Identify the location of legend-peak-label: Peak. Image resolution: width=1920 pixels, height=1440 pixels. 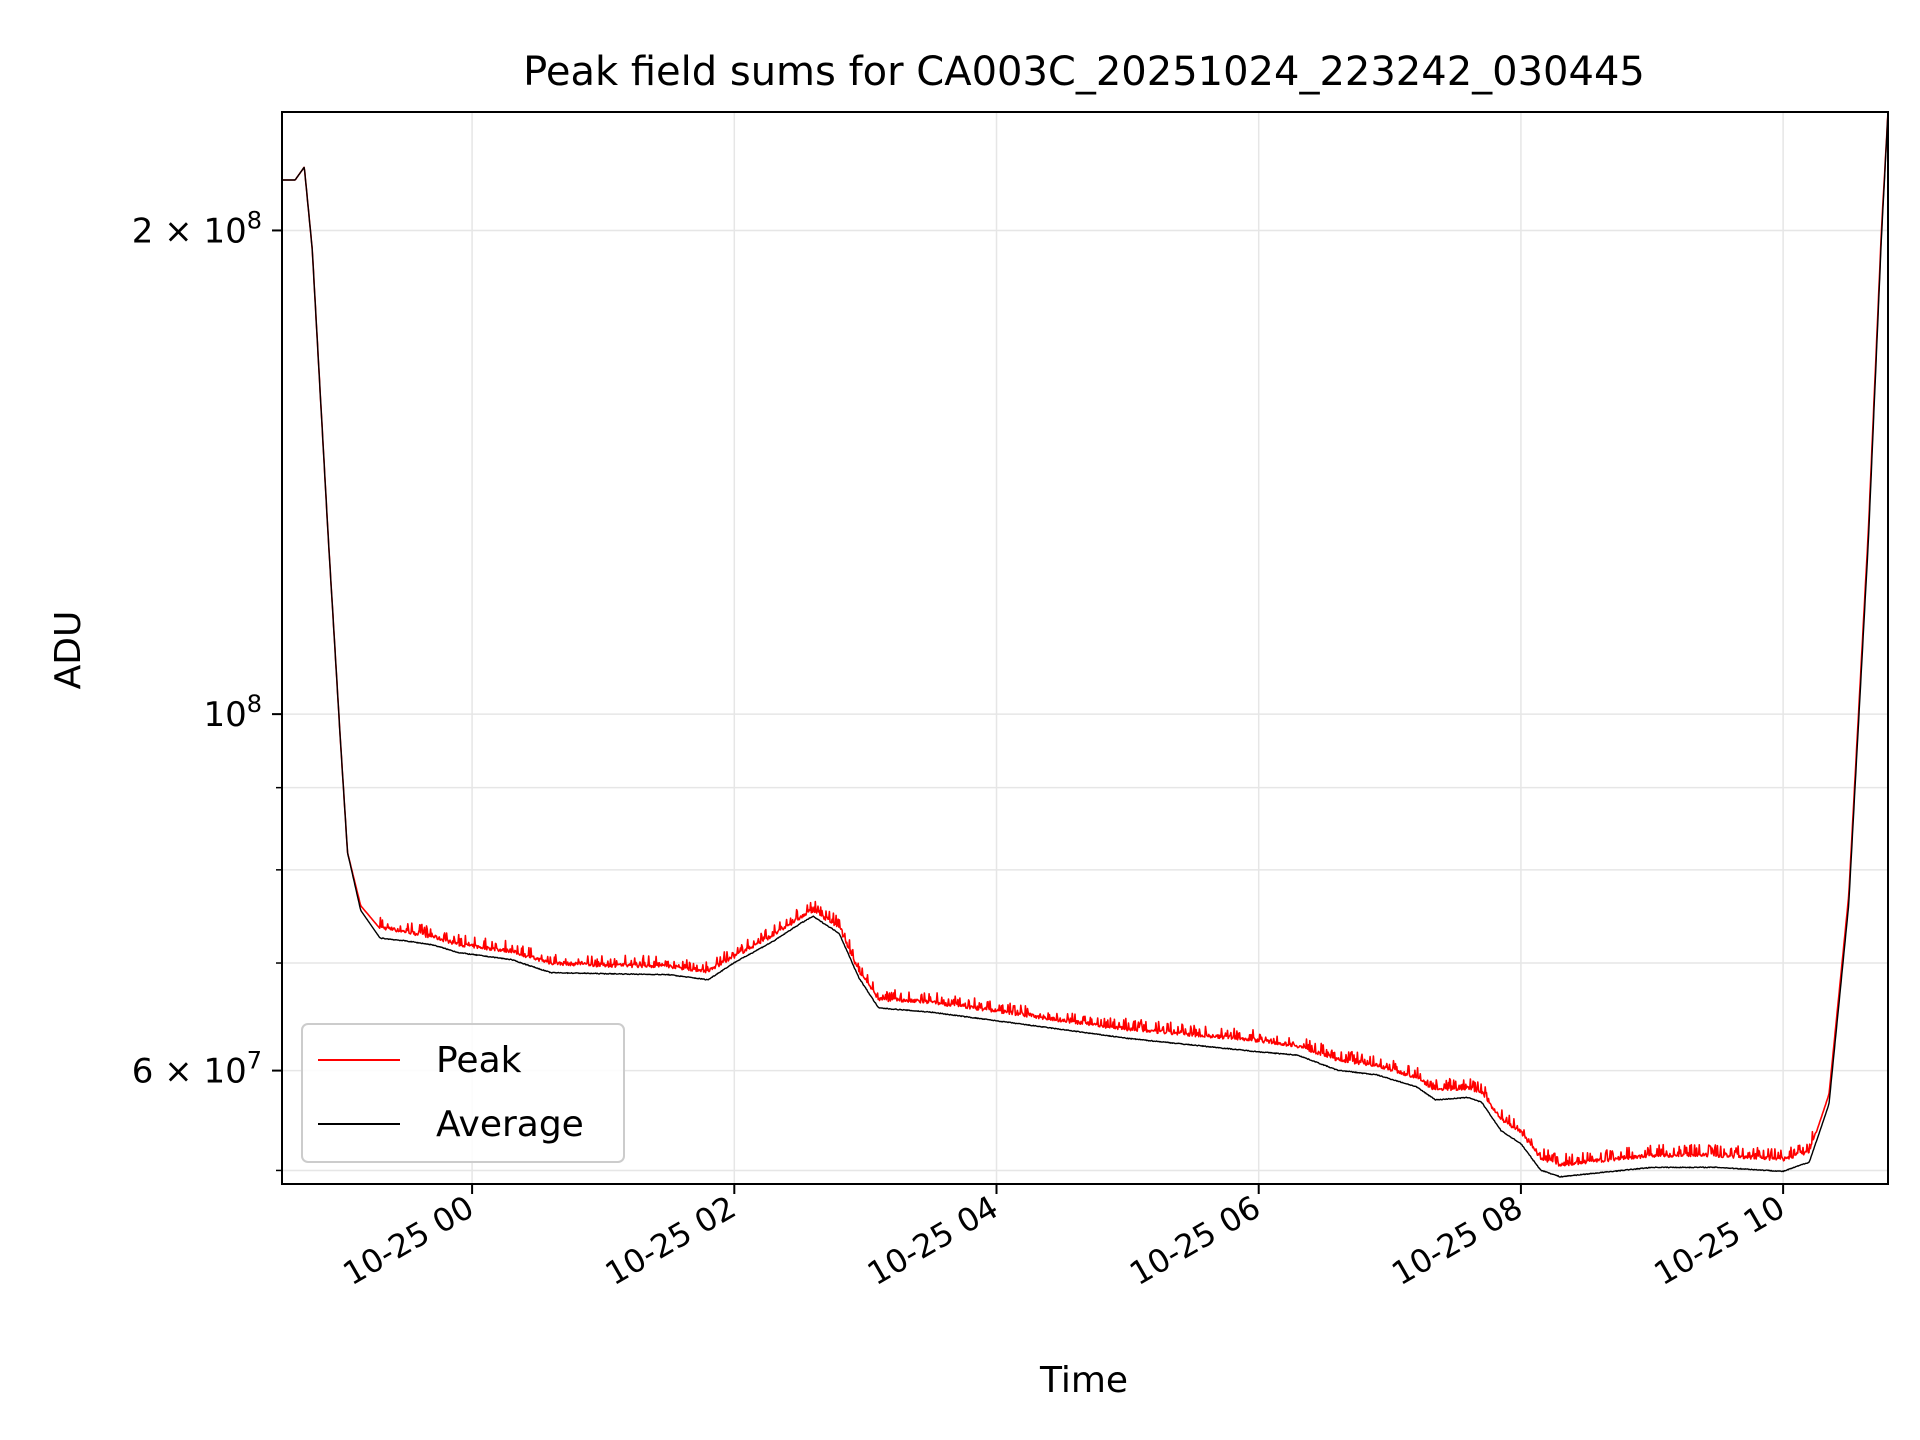
(479, 1060).